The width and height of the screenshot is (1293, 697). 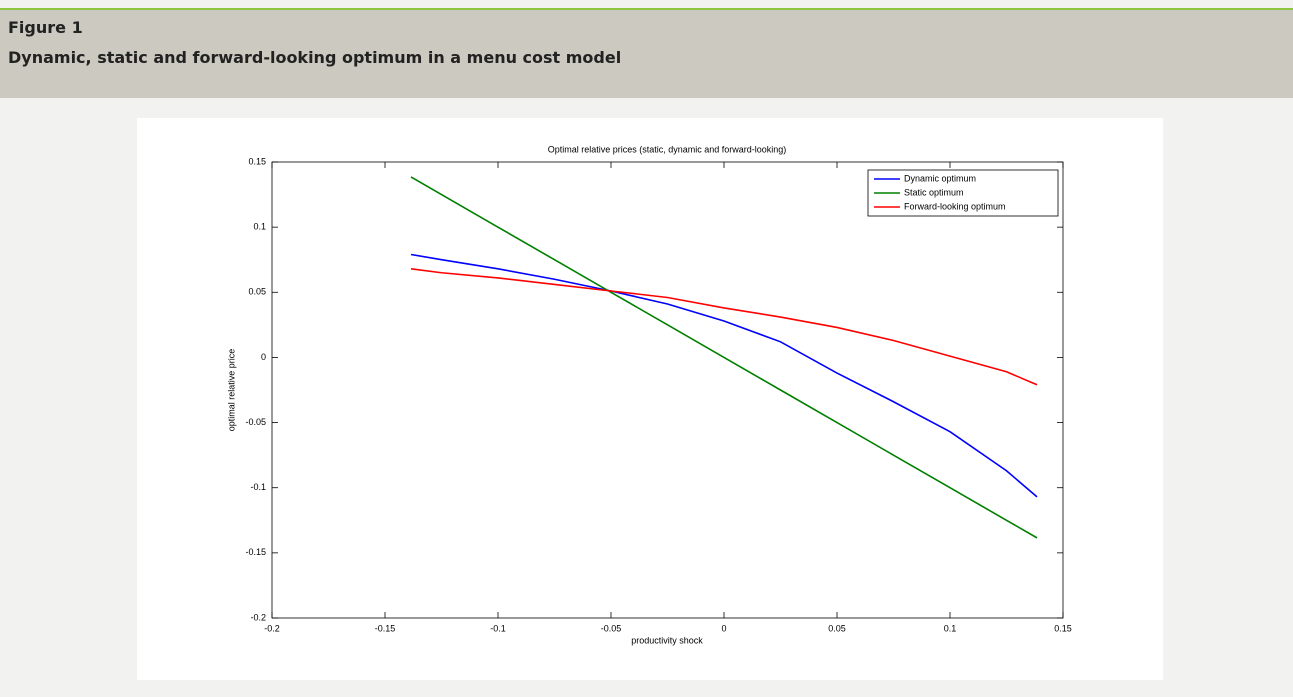 I want to click on y-tick-label: -0.2, so click(x=258, y=617).